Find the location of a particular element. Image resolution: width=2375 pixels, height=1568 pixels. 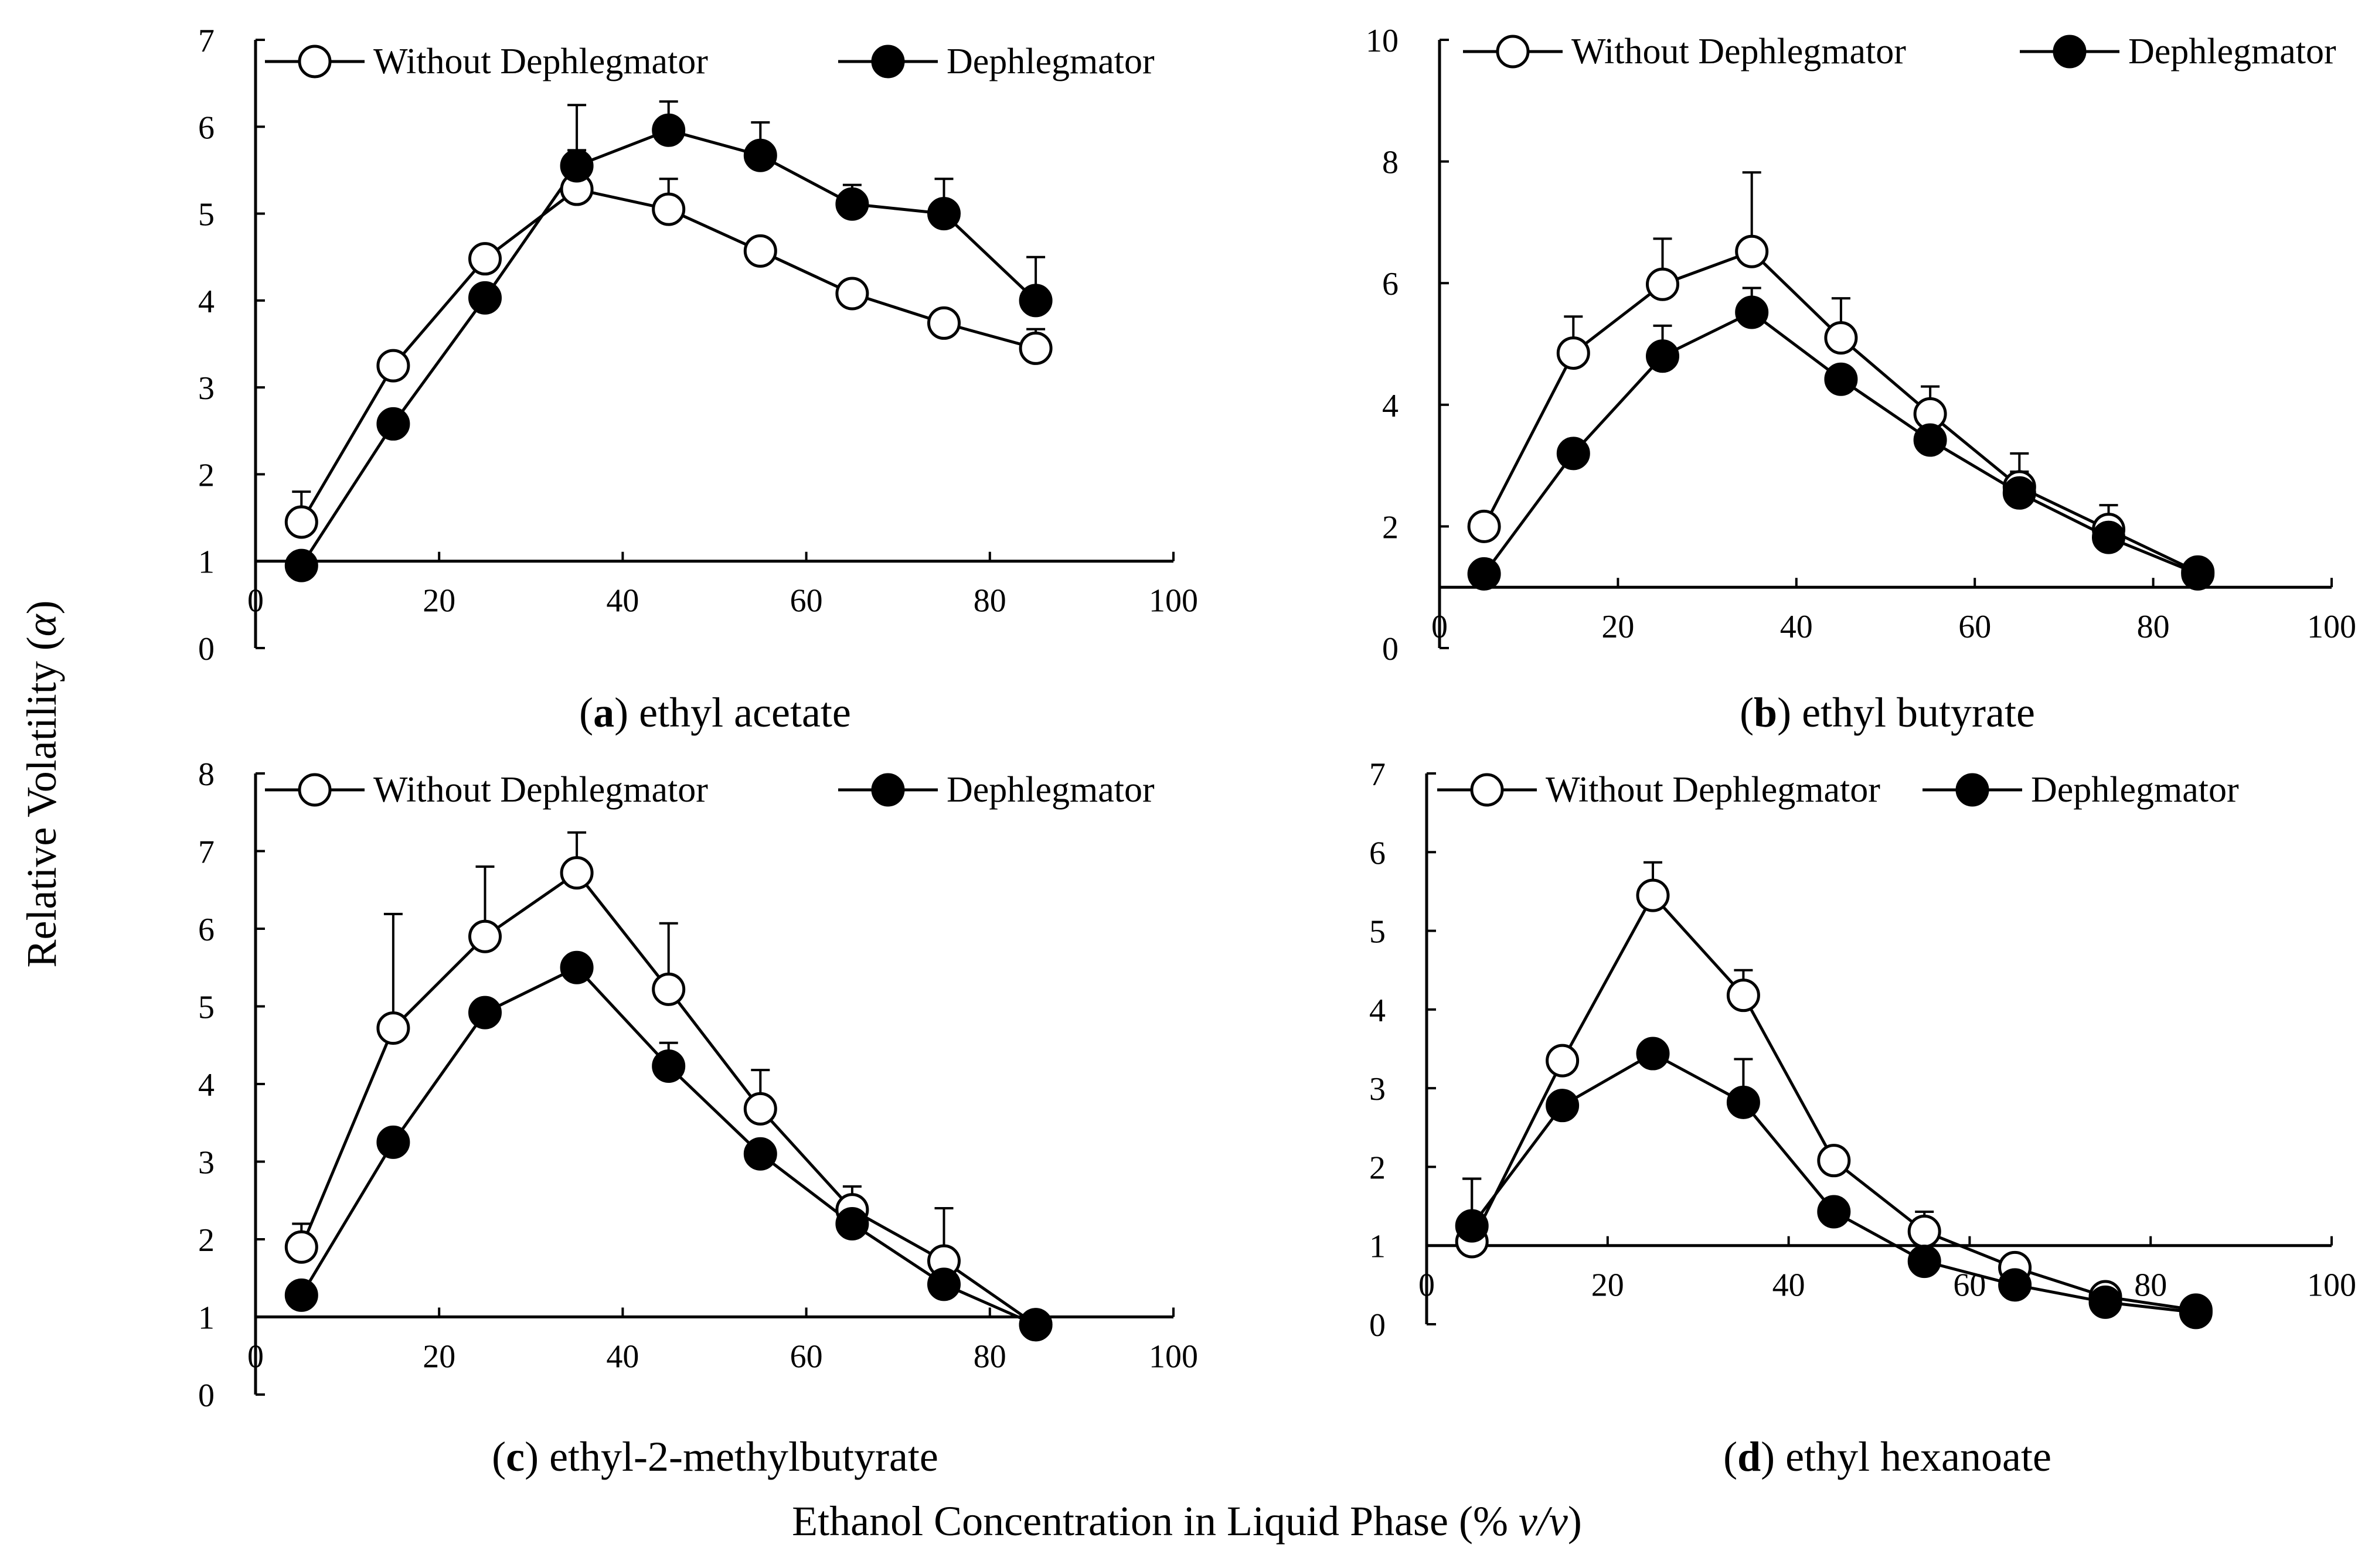

y-tick-label: 7 is located at coordinates (1377, 774).